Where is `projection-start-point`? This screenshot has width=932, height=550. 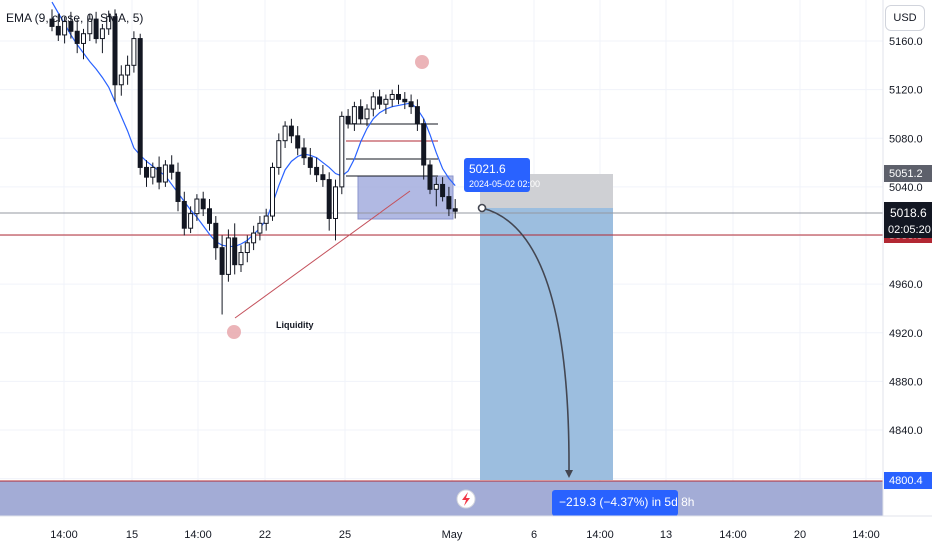
projection-start-point is located at coordinates (482, 208).